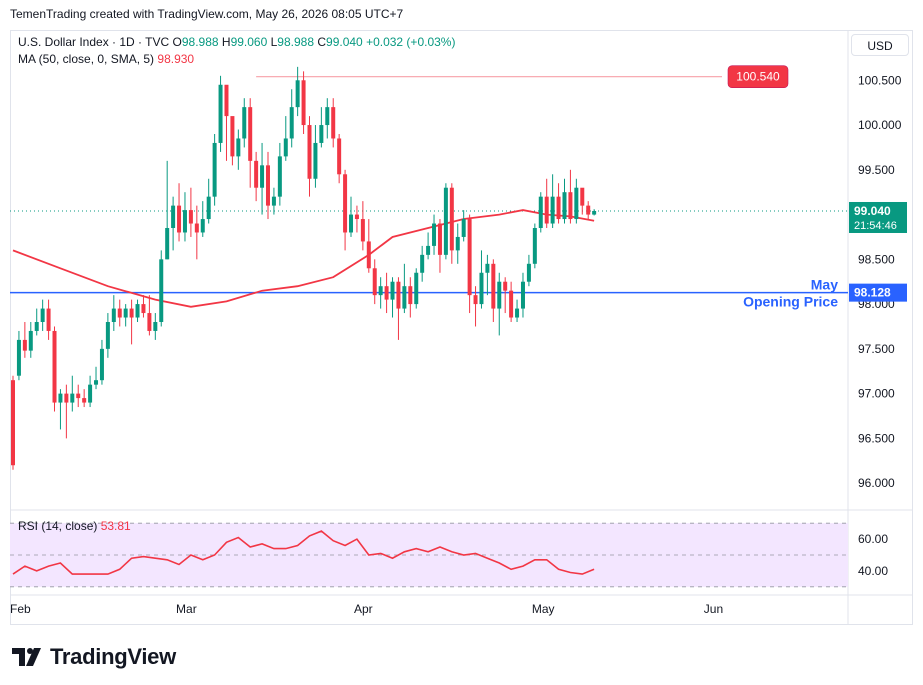 The image size is (923, 685). Describe the element at coordinates (543, 609) in the screenshot. I see `time-tick-label: May` at that location.